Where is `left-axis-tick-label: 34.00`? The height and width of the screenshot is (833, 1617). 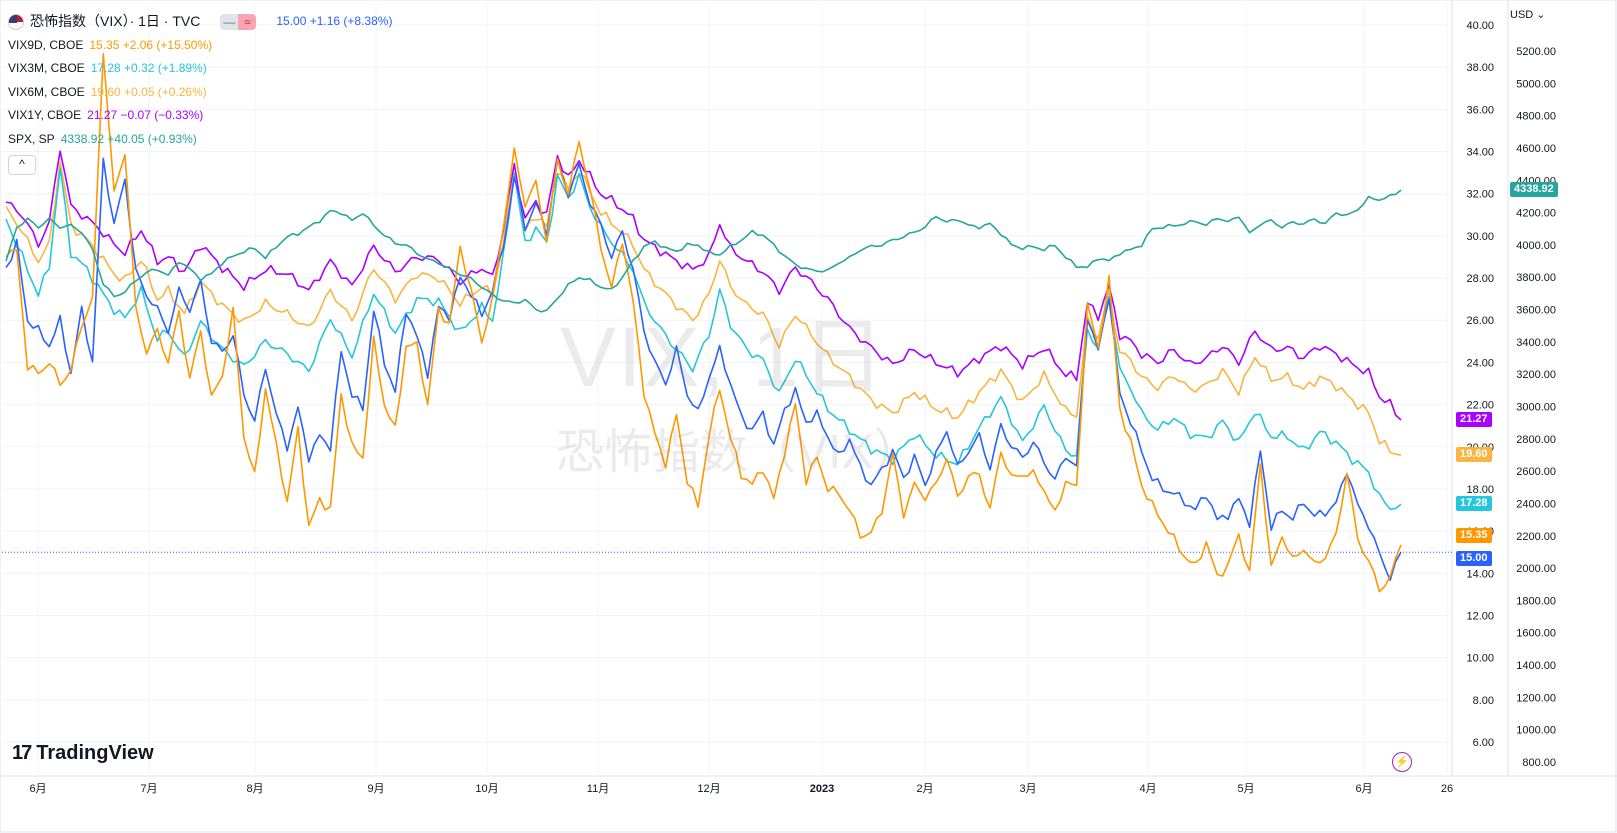
left-axis-tick-label: 34.00 is located at coordinates (1480, 153).